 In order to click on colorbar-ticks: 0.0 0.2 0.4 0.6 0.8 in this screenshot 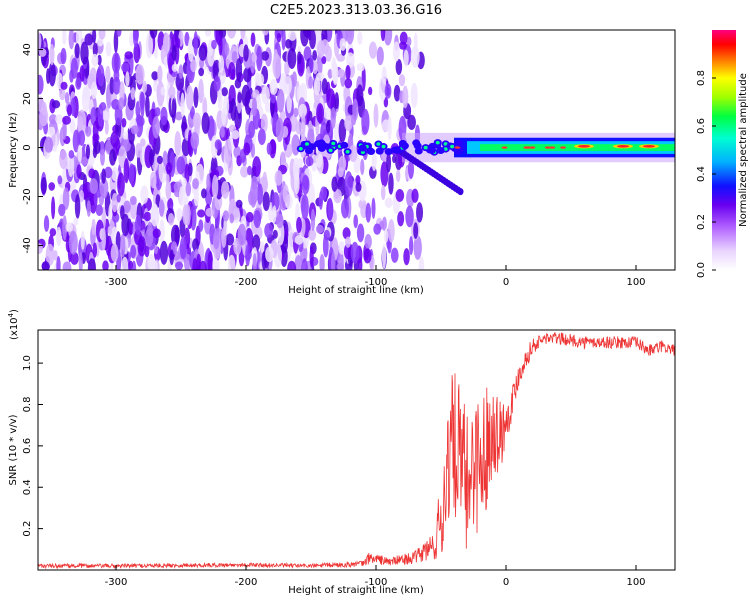, I will do `click(706, 174)`.